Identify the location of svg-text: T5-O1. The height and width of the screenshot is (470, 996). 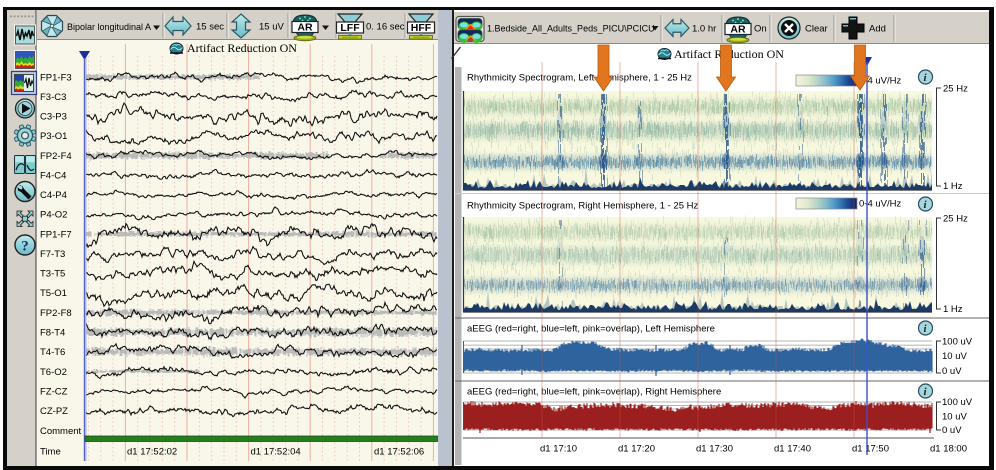
(53, 293).